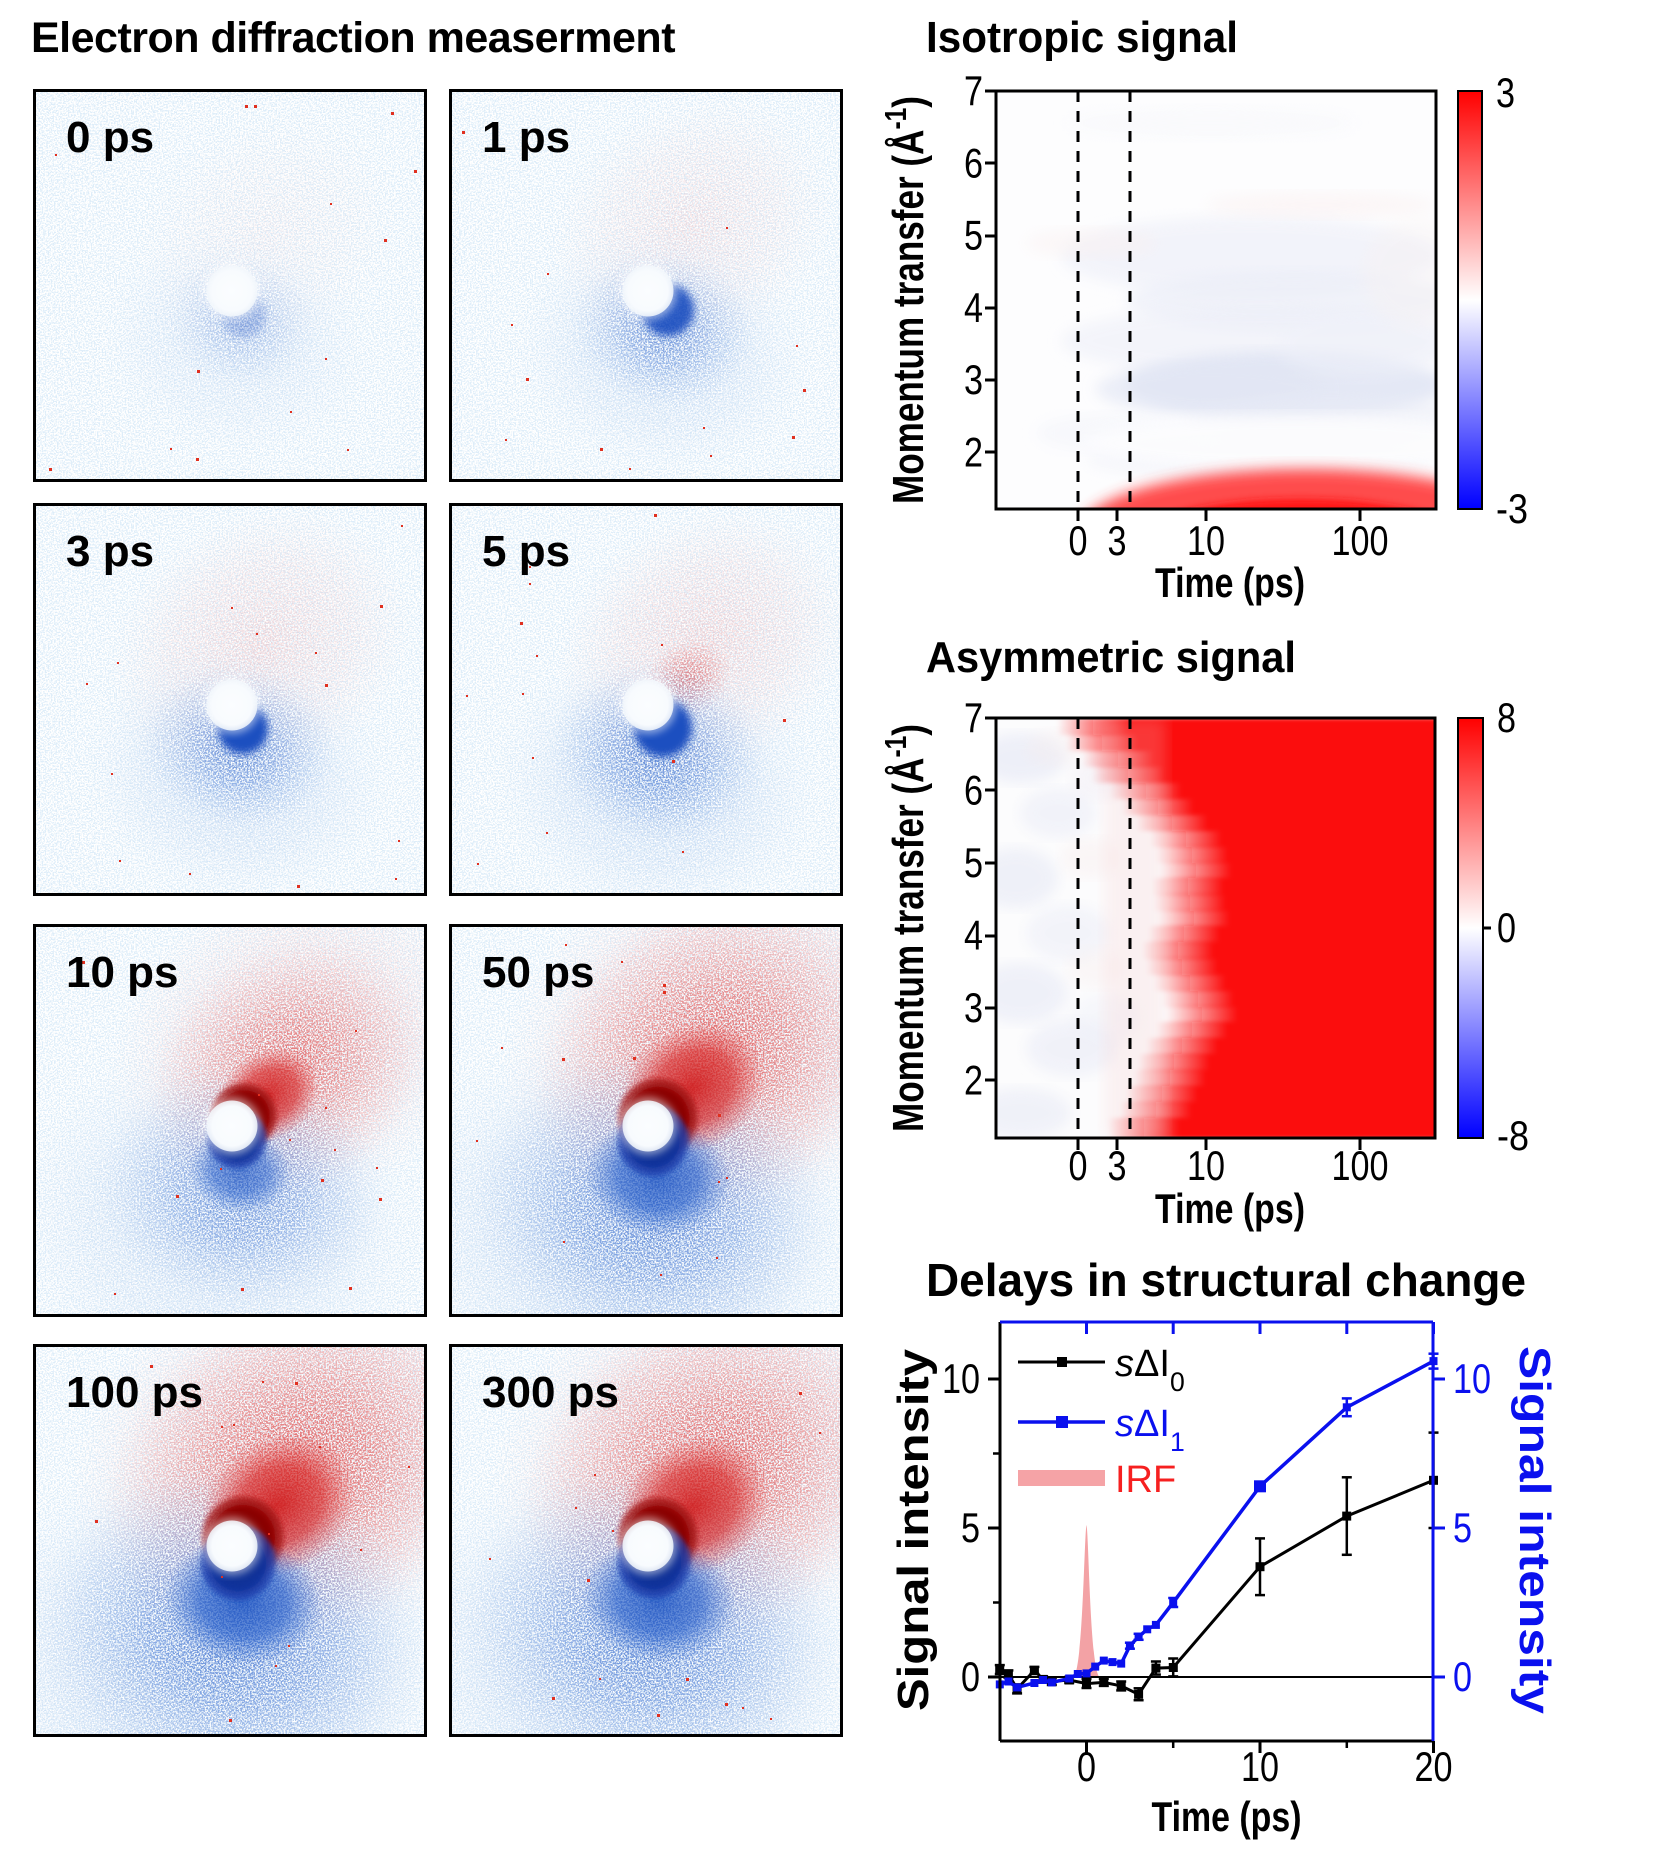  What do you see at coordinates (1082, 37) in the screenshot?
I see `svg-text: Isotropic signal` at bounding box center [1082, 37].